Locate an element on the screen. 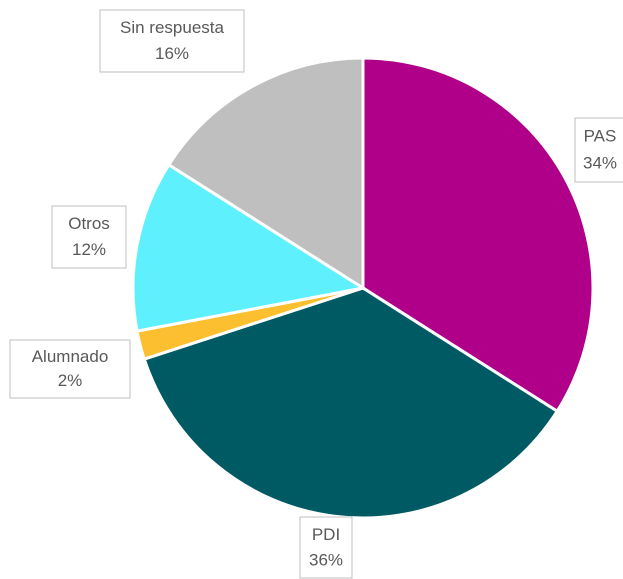 The width and height of the screenshot is (623, 579). value-label: 12% is located at coordinates (89, 249).